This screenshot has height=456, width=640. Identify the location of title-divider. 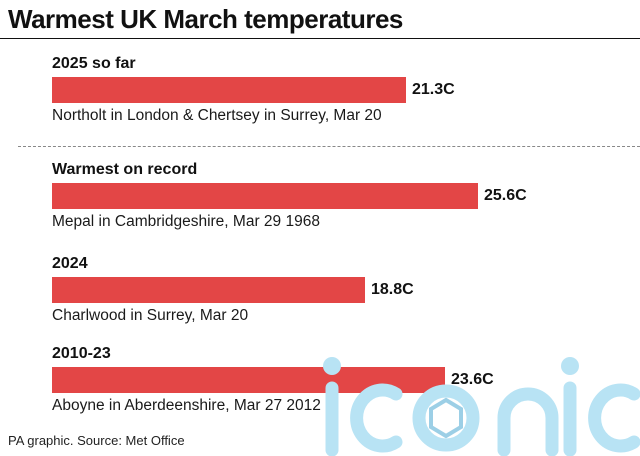
(320, 38).